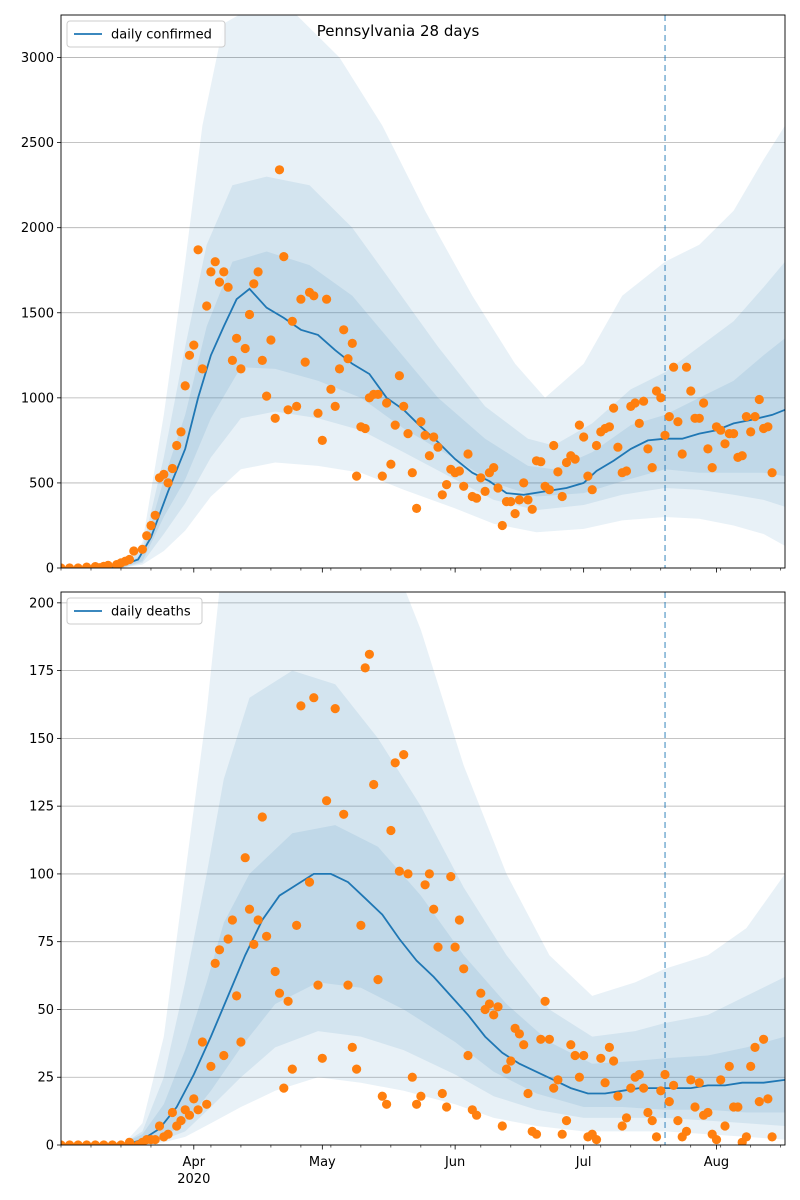  What do you see at coordinates (134, 611) in the screenshot?
I see `legend: daily deaths` at bounding box center [134, 611].